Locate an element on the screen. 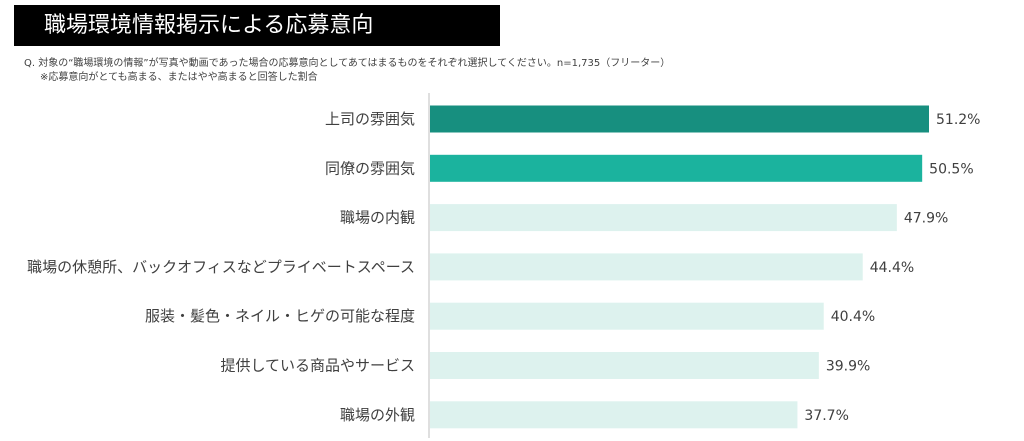  value-label: 51.2% is located at coordinates (958, 120).